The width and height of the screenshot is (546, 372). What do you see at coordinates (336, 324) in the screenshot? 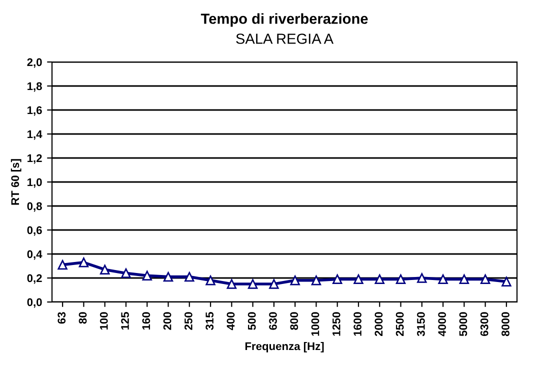
I see `x-tick-label: 1250` at bounding box center [336, 324].